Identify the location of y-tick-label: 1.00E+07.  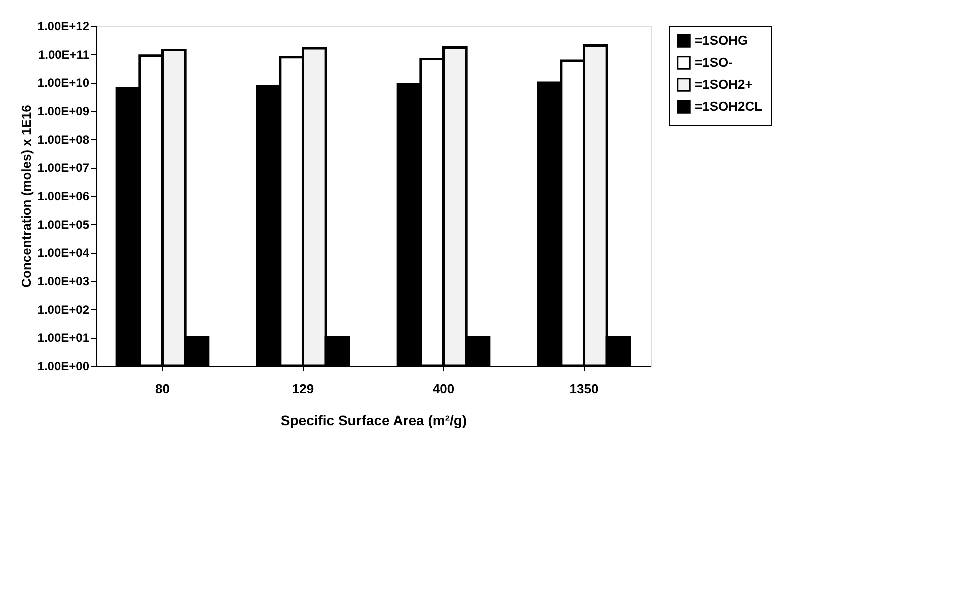
(64, 168).